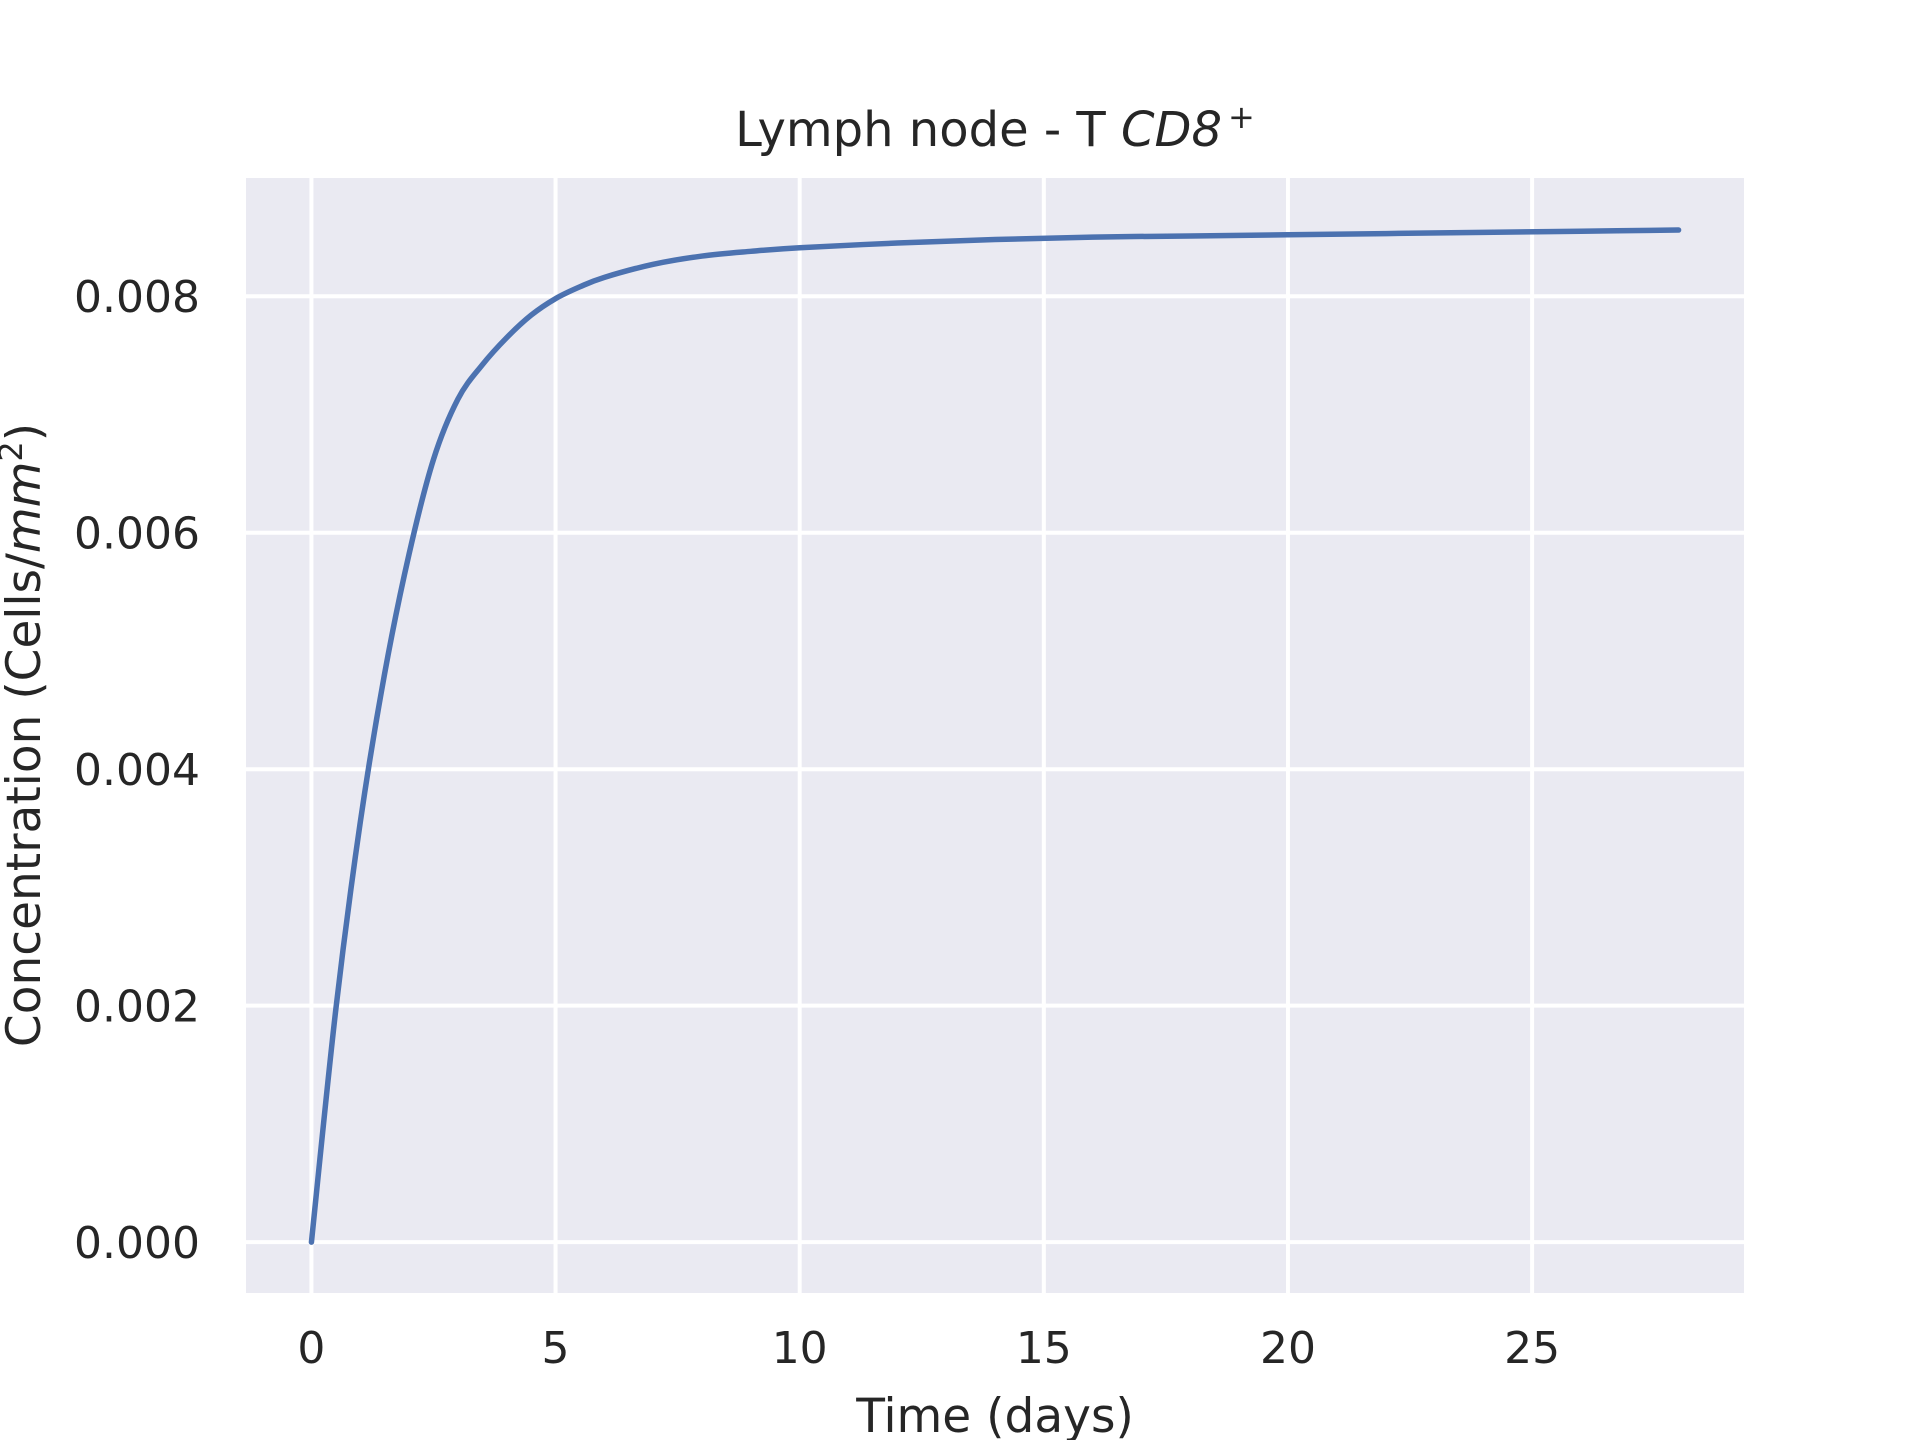 Image resolution: width=1920 pixels, height=1440 pixels. What do you see at coordinates (137, 1007) in the screenshot?
I see `y-tick-label: 0.002` at bounding box center [137, 1007].